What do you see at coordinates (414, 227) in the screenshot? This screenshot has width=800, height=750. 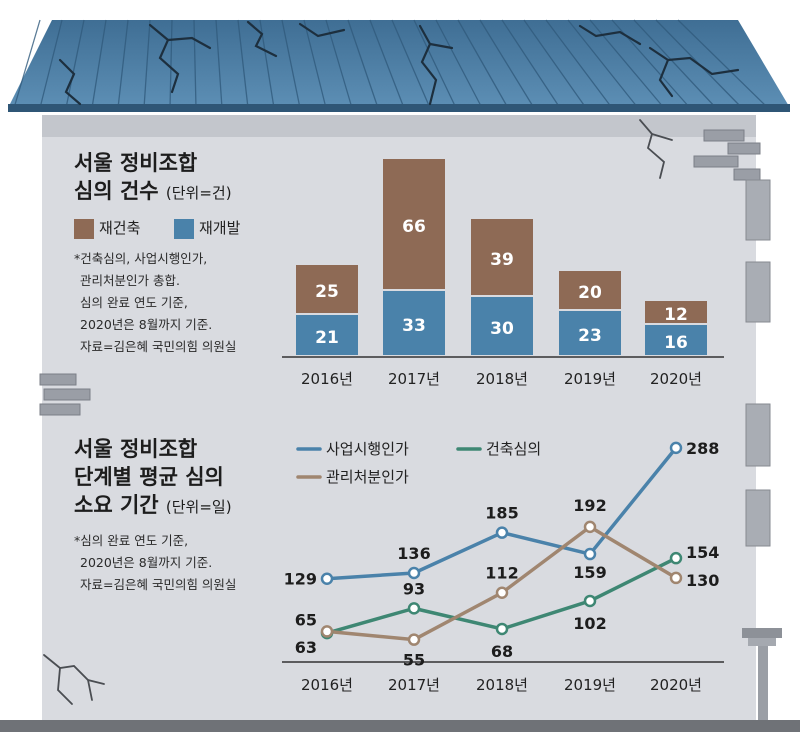 I see `bar-value-label: 66` at bounding box center [414, 227].